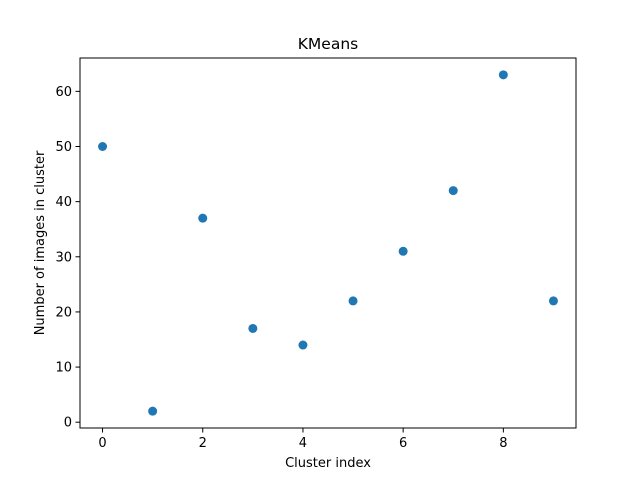  I want to click on x-tick-label: 2, so click(203, 443).